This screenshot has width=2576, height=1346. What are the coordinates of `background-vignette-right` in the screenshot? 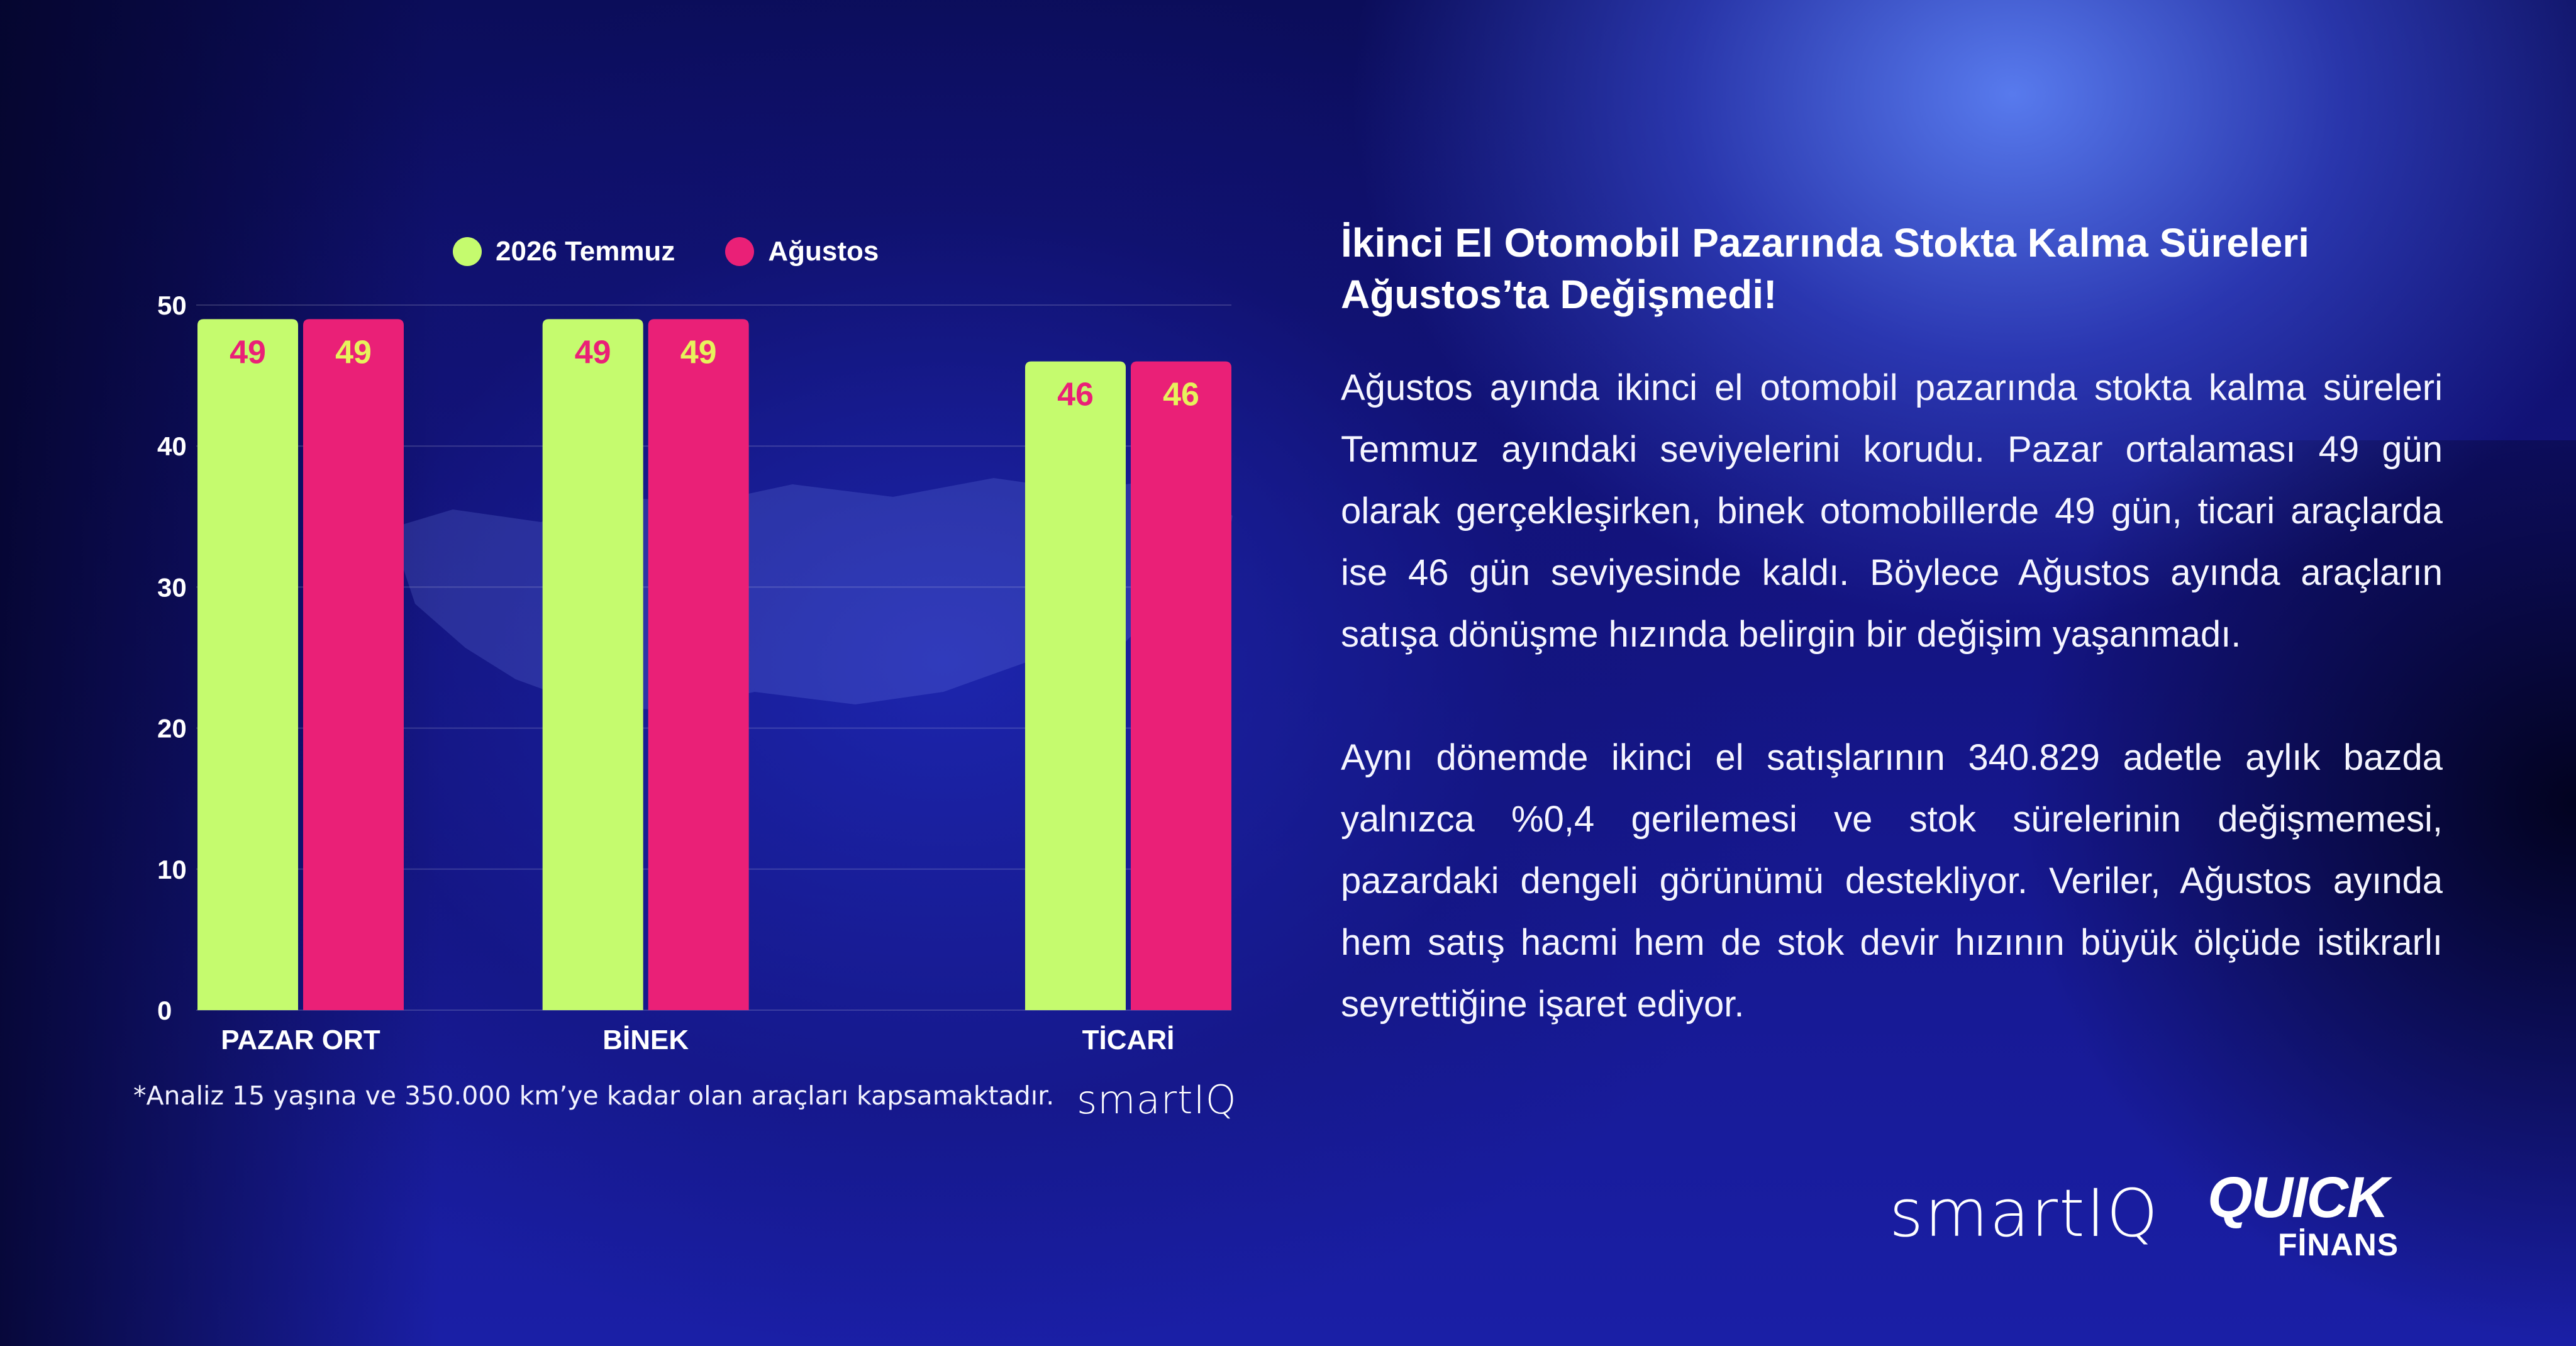 It's located at (2293, 893).